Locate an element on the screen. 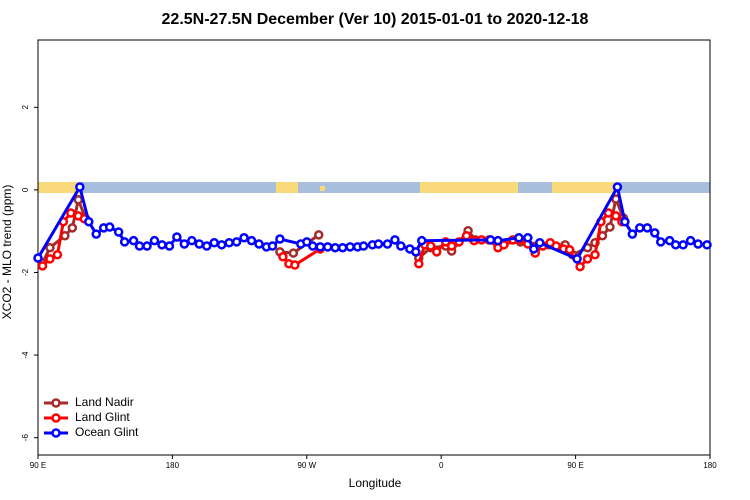  legend-label: Land Glint is located at coordinates (102, 417).